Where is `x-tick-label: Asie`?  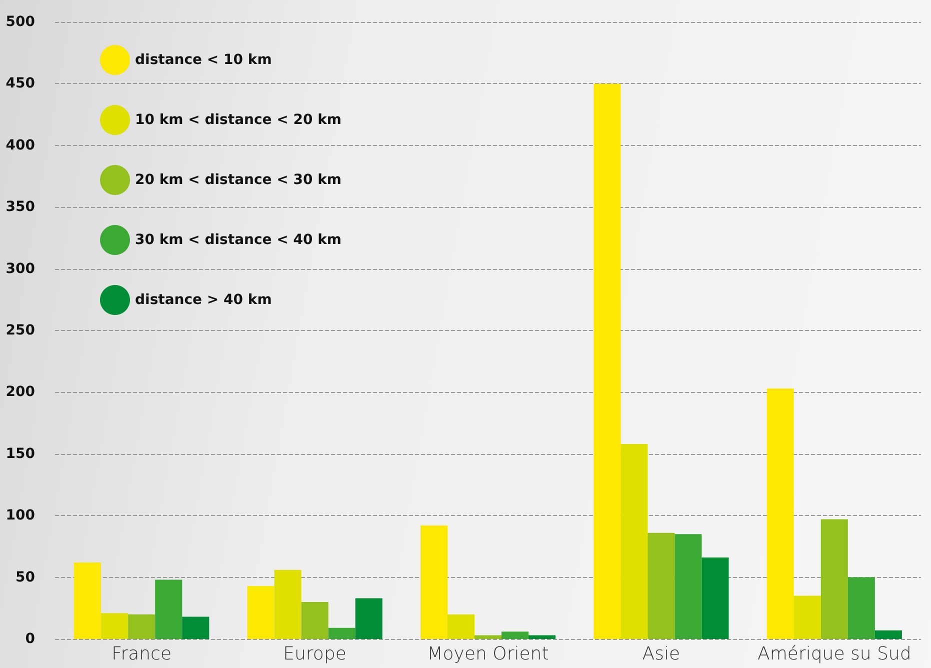 x-tick-label: Asie is located at coordinates (661, 654).